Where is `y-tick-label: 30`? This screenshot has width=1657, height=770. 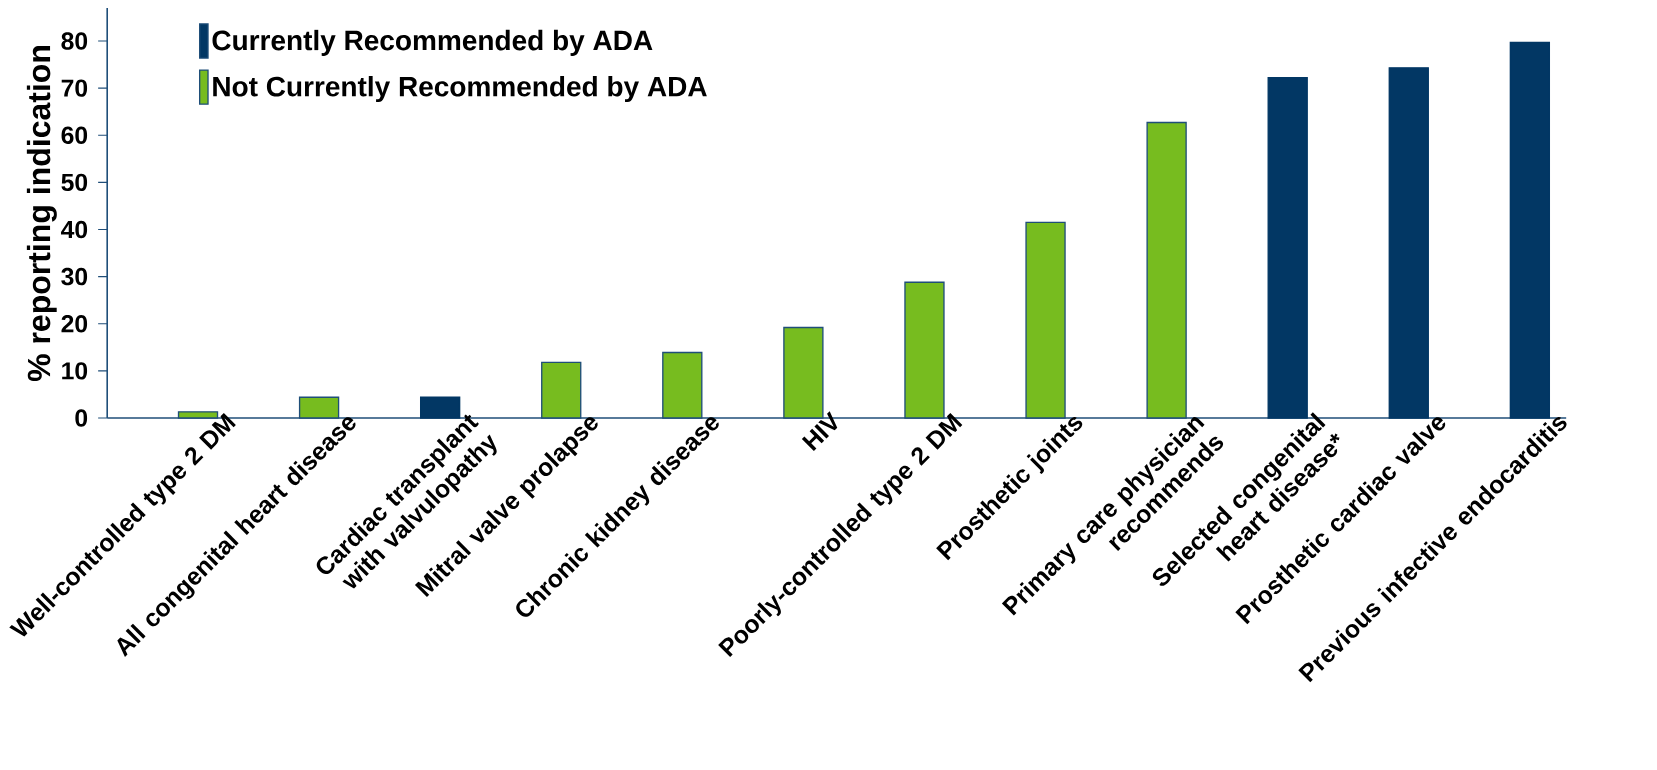 y-tick-label: 30 is located at coordinates (74, 276).